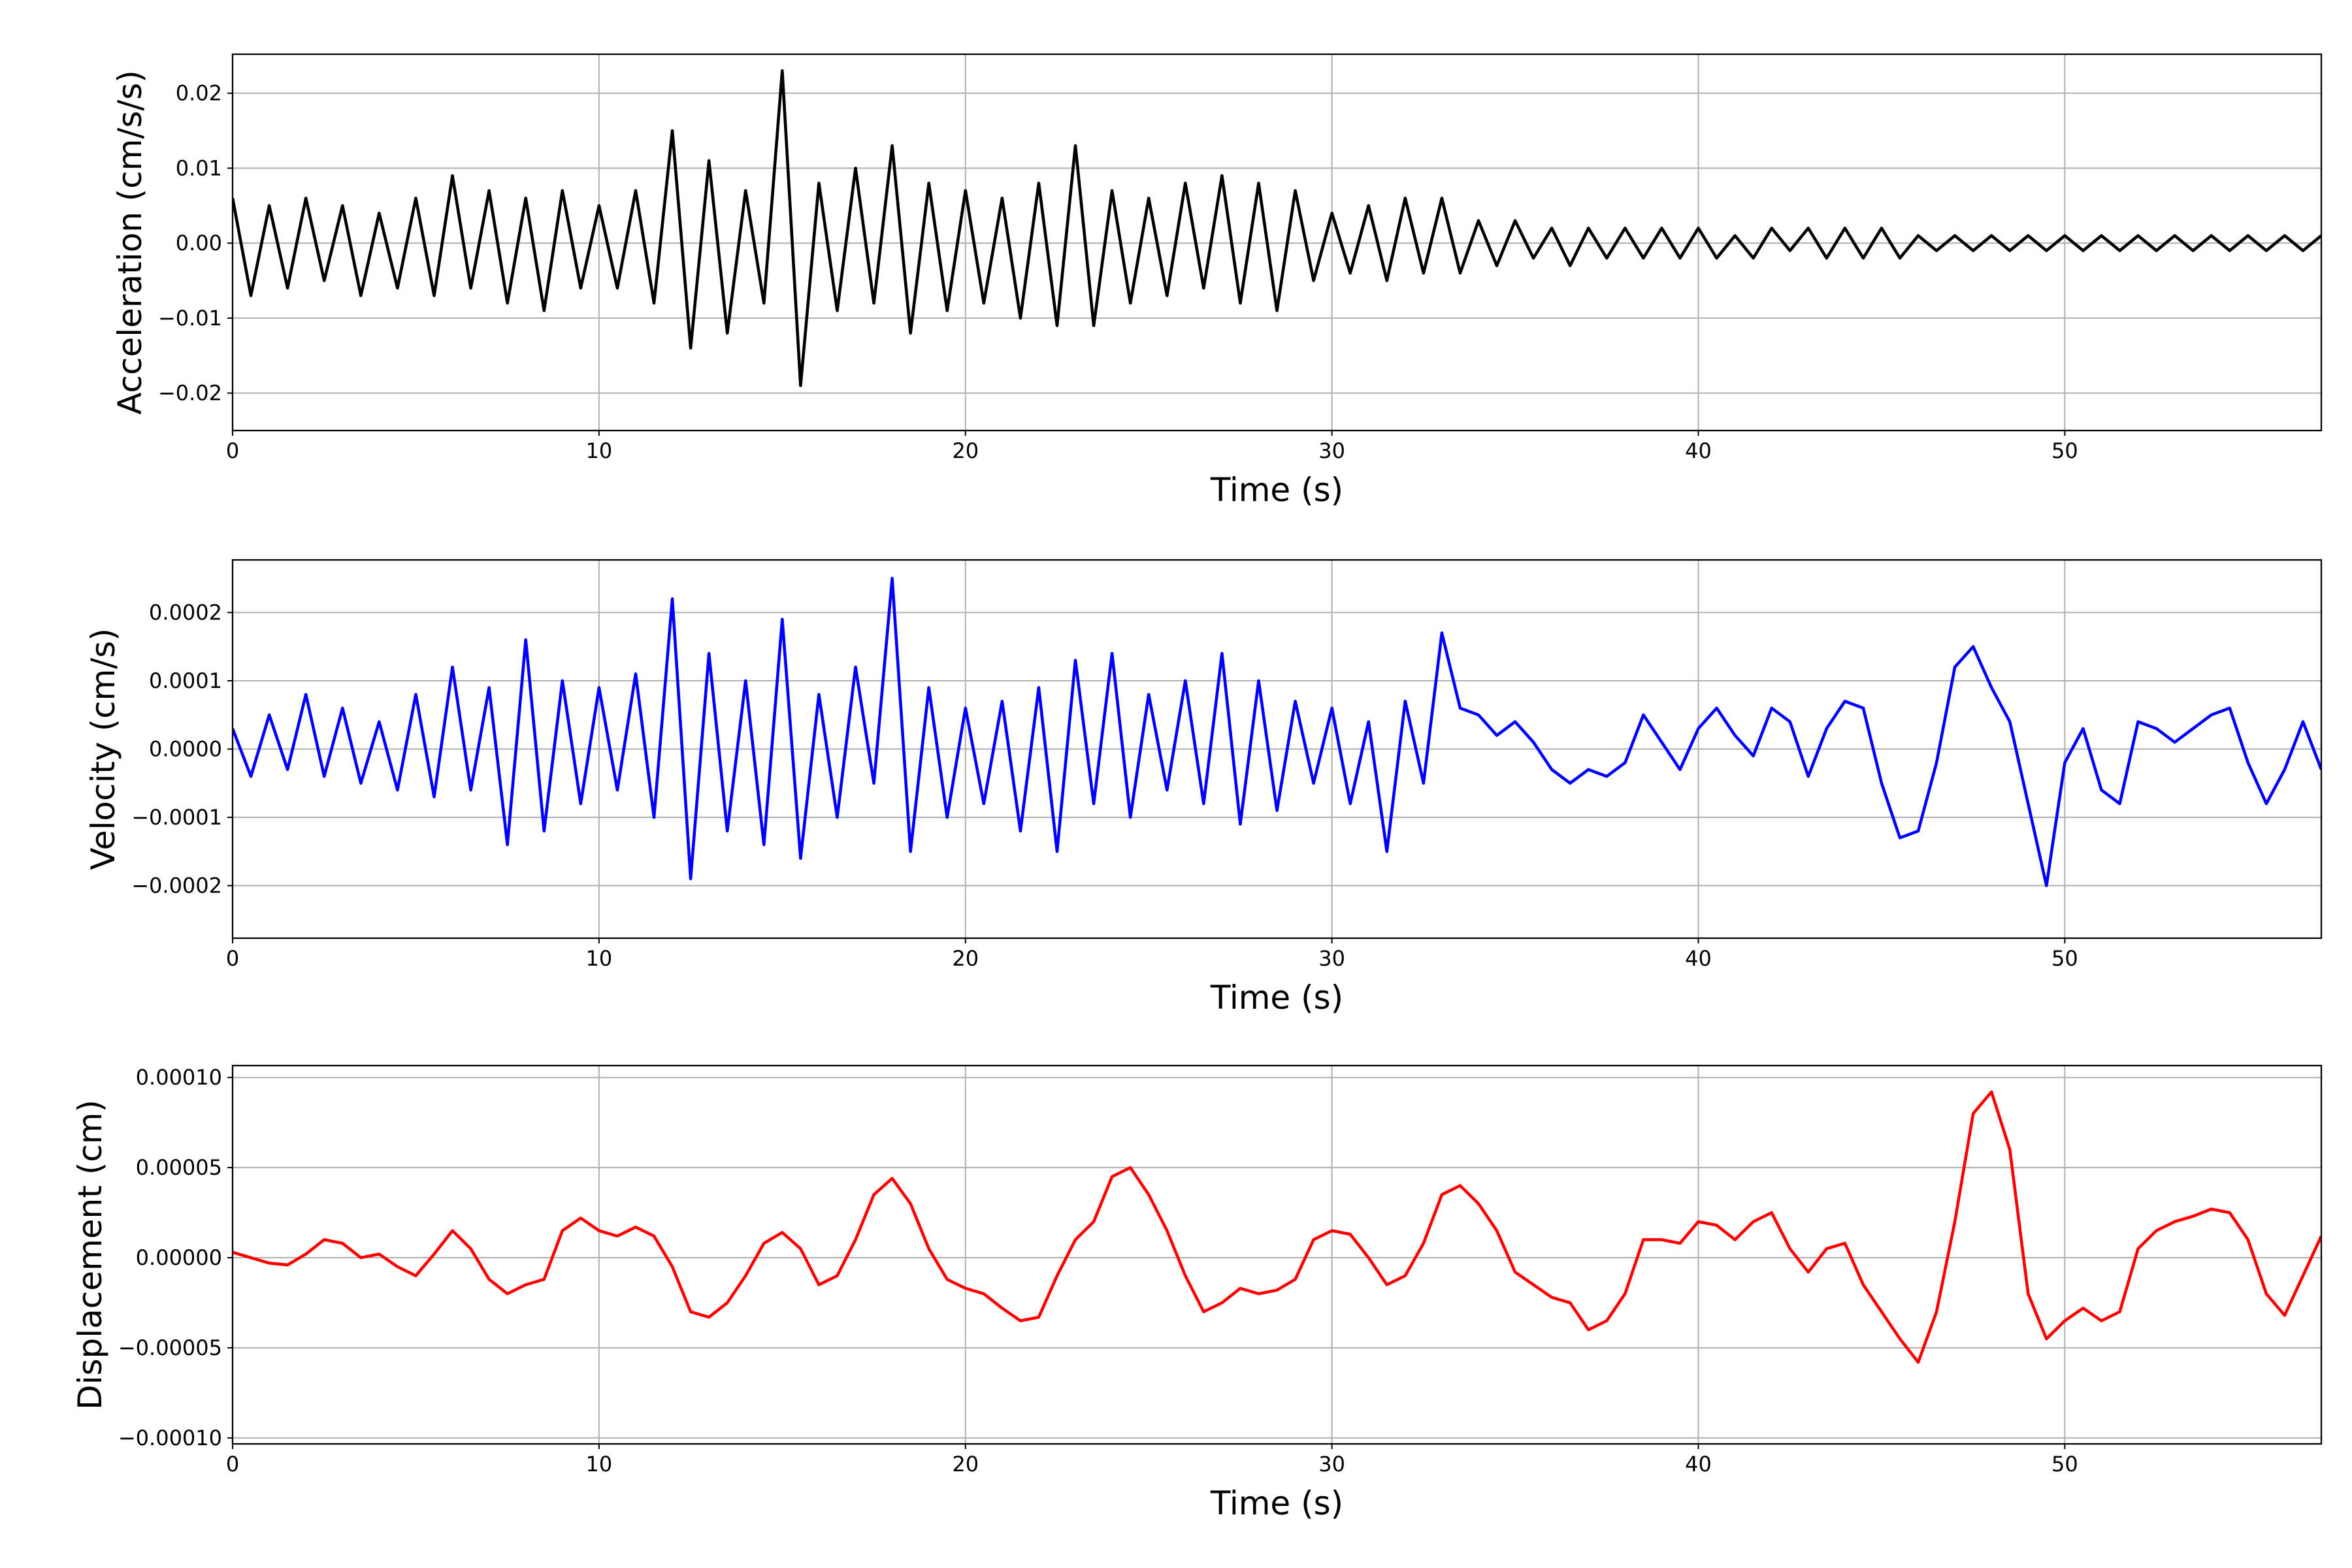 The height and width of the screenshot is (1568, 2352). I want to click on y-tick-label: 0.02, so click(199, 93).